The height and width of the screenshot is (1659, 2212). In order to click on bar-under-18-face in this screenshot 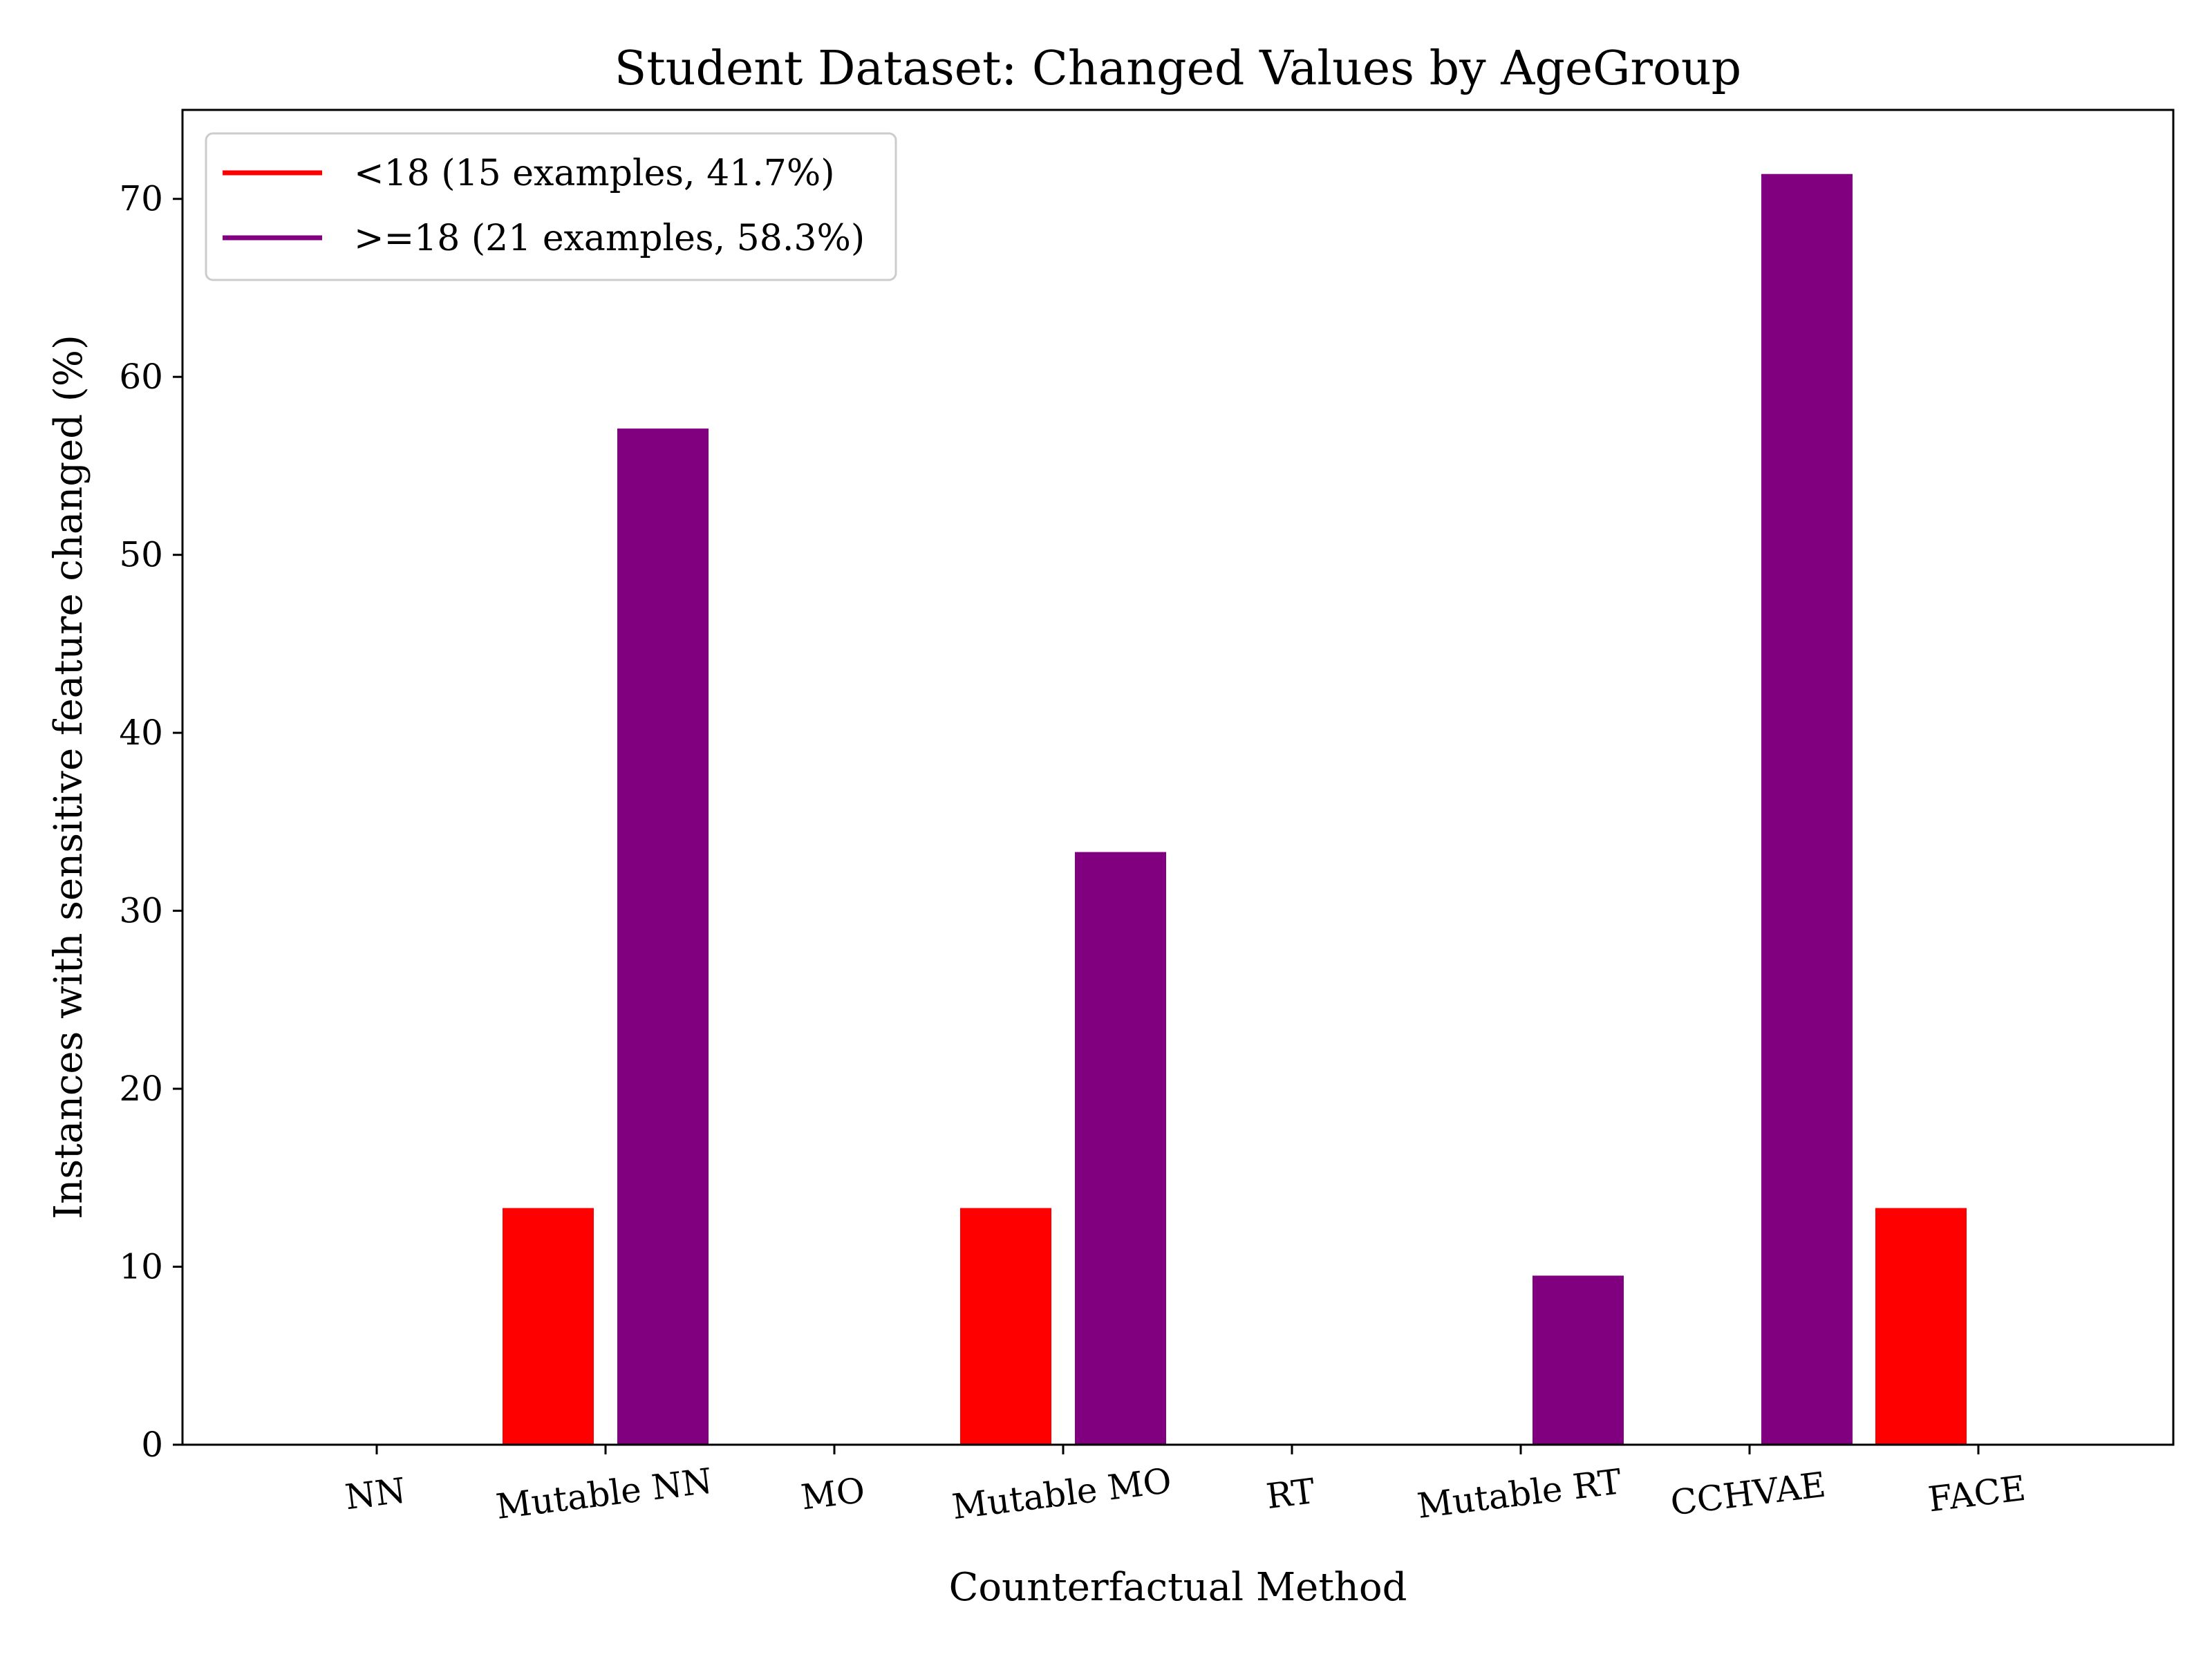, I will do `click(1921, 1326)`.